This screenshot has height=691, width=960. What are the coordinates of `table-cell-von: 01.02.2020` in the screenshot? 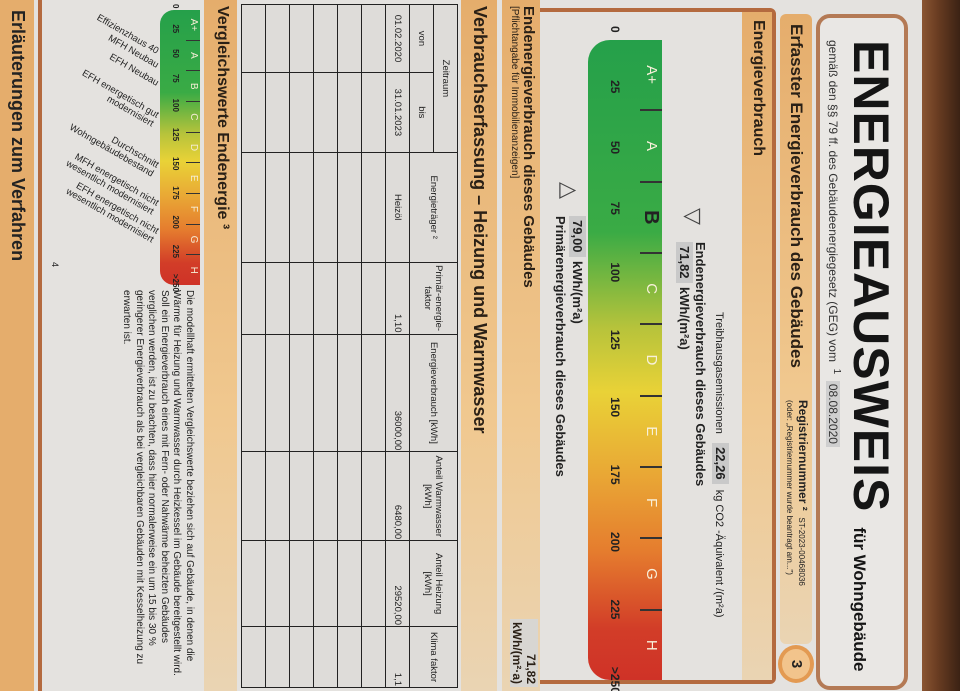 It's located at (397, 38).